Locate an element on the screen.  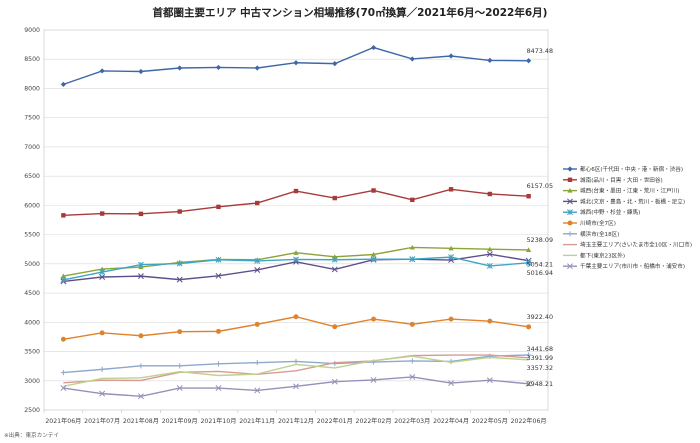
x-tick-label: 2022年01月 is located at coordinates (335, 421).